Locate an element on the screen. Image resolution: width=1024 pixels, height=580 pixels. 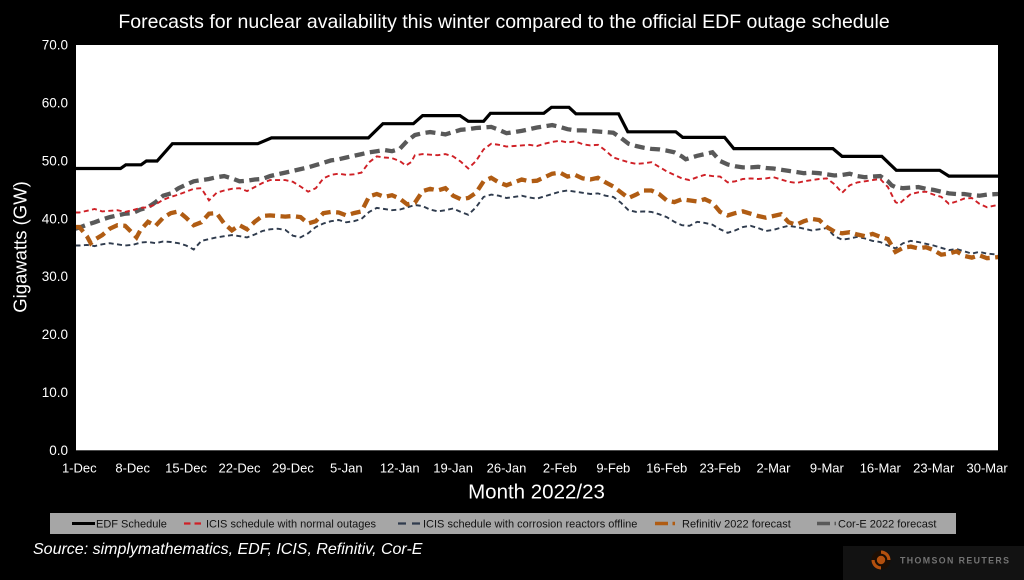
svg-text: 22-Dec is located at coordinates (240, 468).